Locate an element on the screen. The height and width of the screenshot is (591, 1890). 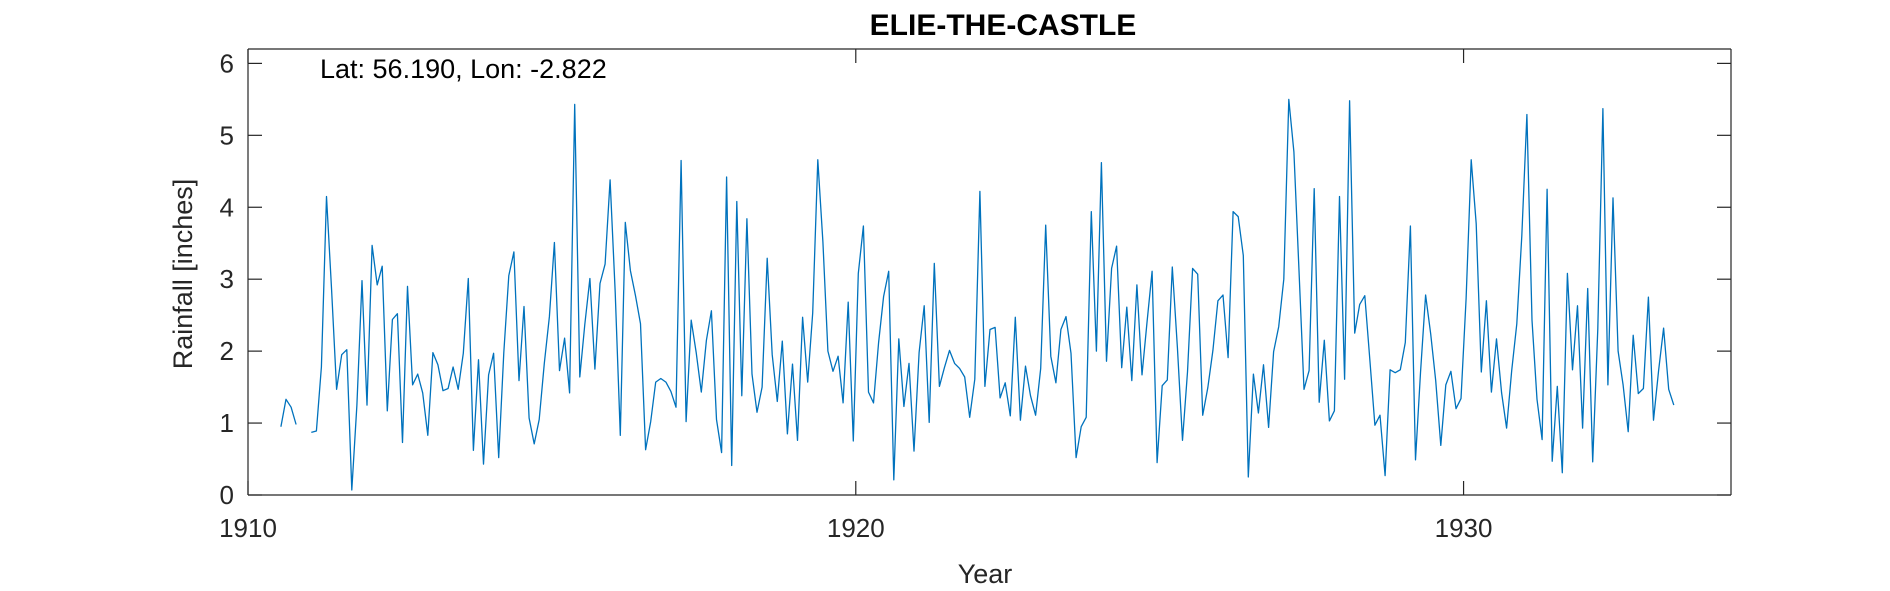
y-tick-label: 1 is located at coordinates (227, 423).